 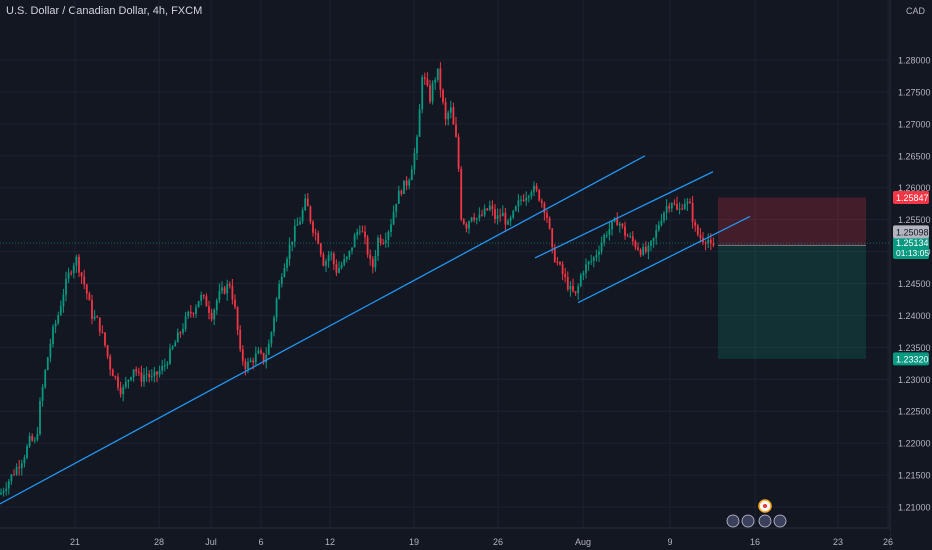 What do you see at coordinates (914, 412) in the screenshot?
I see `price-tick-label: 1.22500` at bounding box center [914, 412].